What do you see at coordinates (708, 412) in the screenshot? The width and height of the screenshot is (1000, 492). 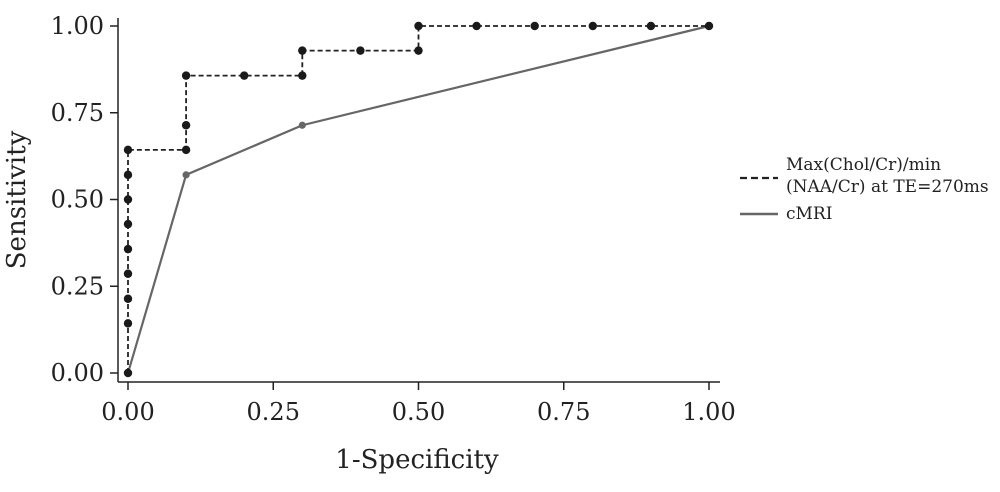 I see `x-tick-label: 1.00` at bounding box center [708, 412].